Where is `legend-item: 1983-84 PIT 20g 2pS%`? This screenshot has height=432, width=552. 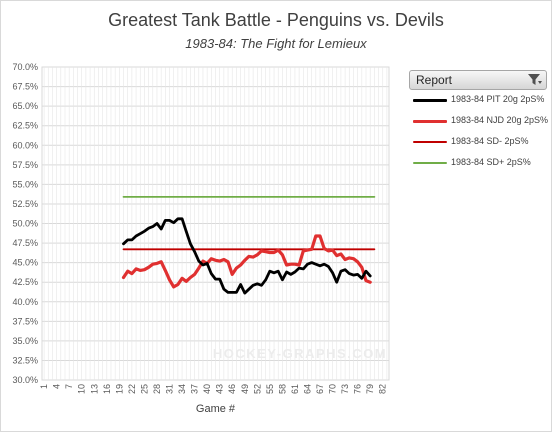
legend-item: 1983-84 PIT 20g 2pS% is located at coordinates (478, 100).